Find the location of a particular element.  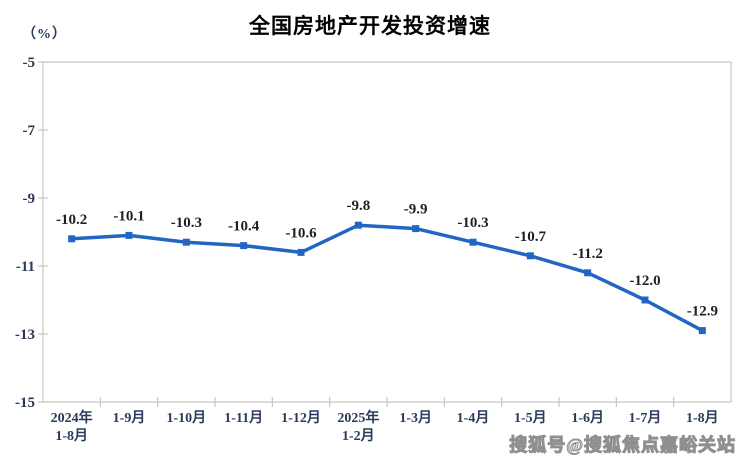

data-point-label: -12.9 is located at coordinates (702, 312).